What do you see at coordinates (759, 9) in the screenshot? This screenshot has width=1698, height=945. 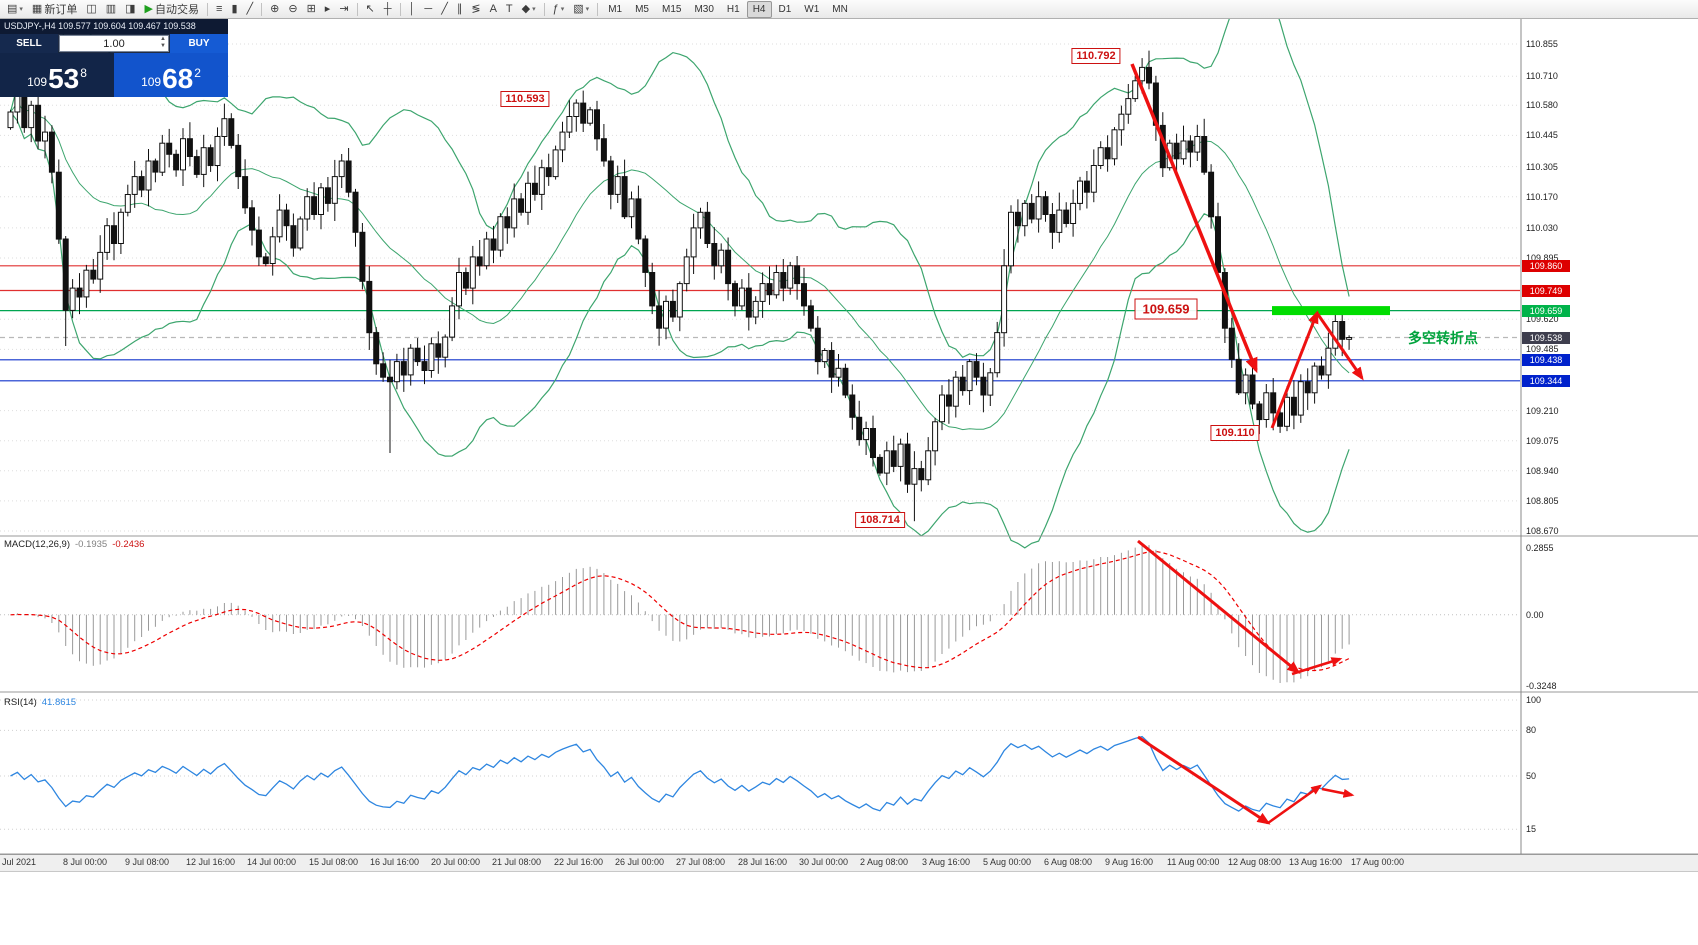 I see `timeframe-button-h4: H4` at bounding box center [759, 9].